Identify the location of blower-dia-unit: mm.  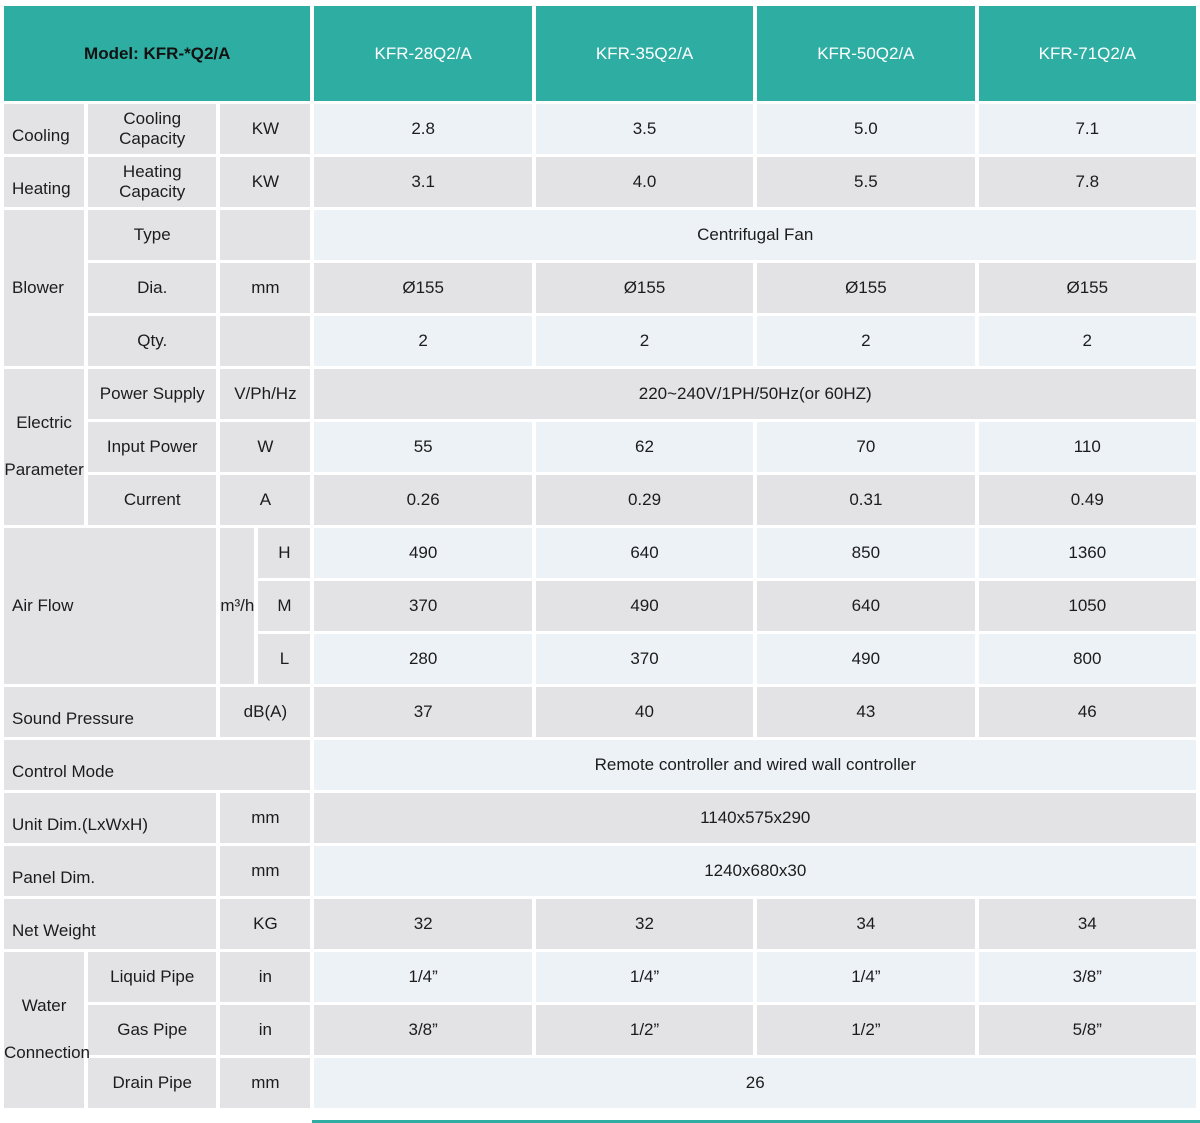
(265, 288).